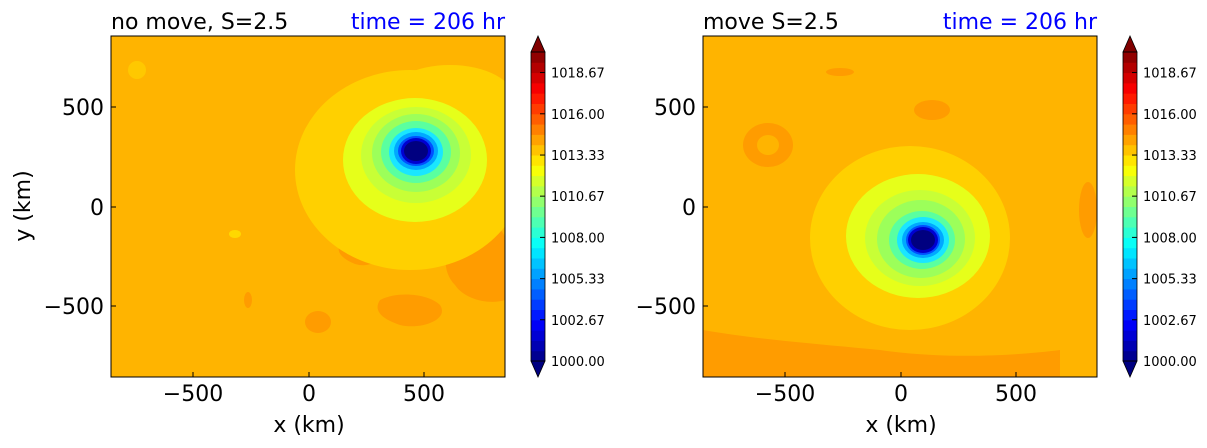 The height and width of the screenshot is (448, 1207). What do you see at coordinates (416, 151) in the screenshot?
I see `left-vortex-core` at bounding box center [416, 151].